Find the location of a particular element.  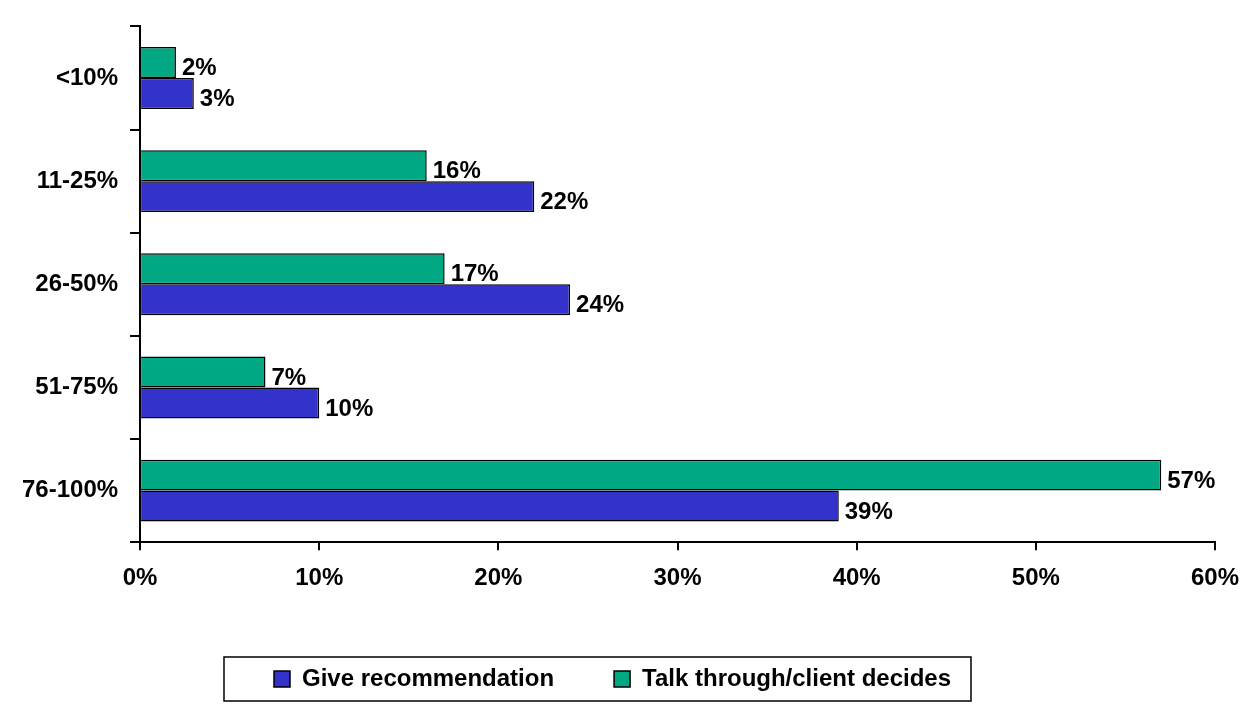

x-tick-label: 10% is located at coordinates (319, 577).